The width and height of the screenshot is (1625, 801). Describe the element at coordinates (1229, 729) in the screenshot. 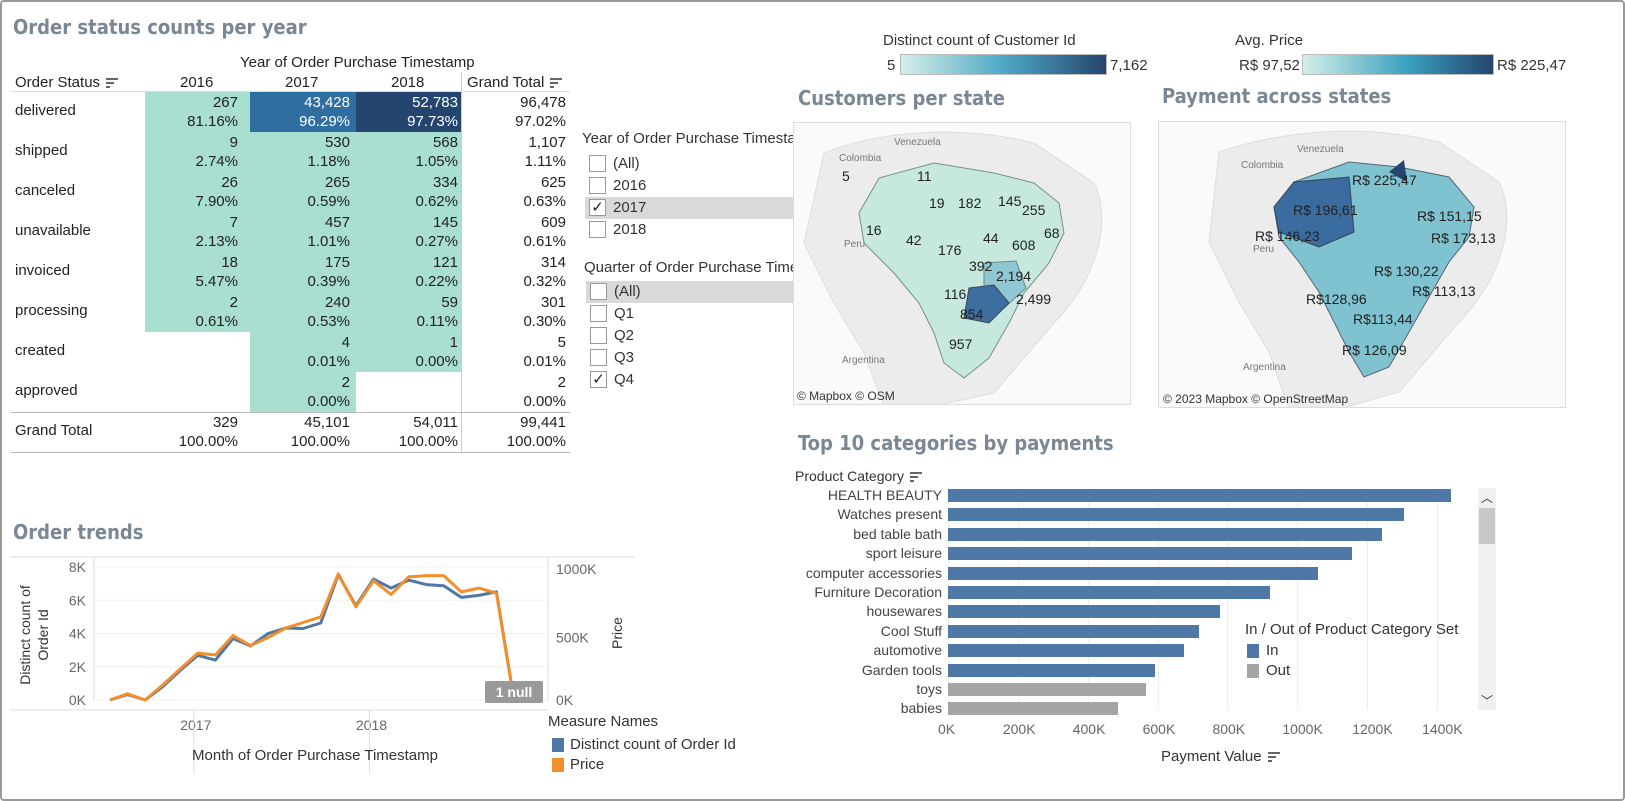

I see `x-axis-tick: 800K` at that location.